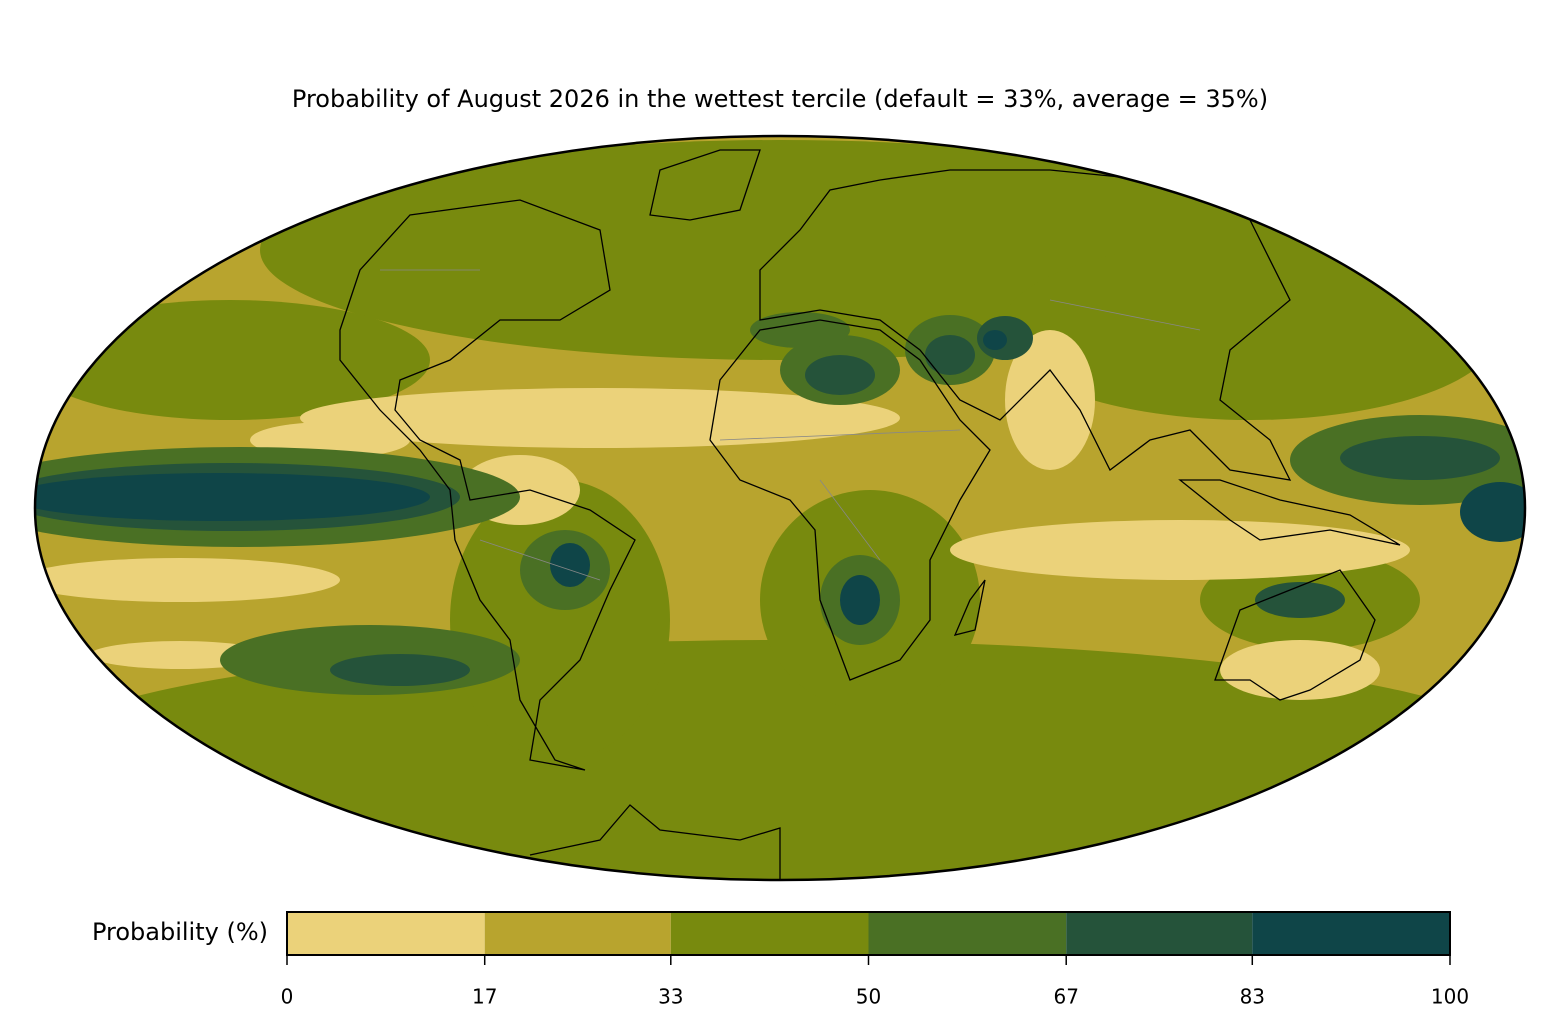  Describe the element at coordinates (180, 932) in the screenshot. I see `colorbar-label: Probability (%)` at that location.